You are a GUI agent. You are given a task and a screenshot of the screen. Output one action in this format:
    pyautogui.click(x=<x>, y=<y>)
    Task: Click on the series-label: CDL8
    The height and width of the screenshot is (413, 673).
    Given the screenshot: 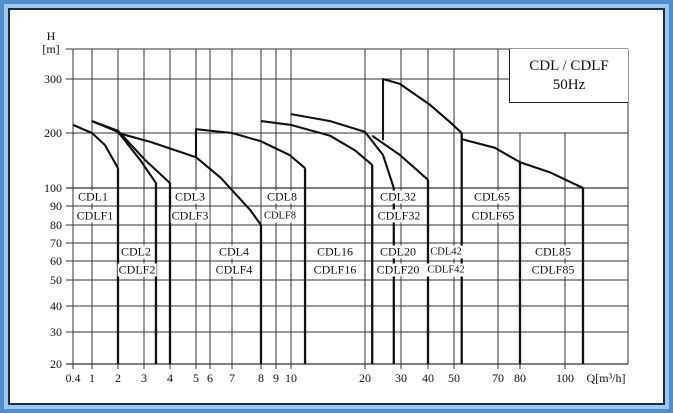 What is the action you would take?
    pyautogui.click(x=282, y=196)
    